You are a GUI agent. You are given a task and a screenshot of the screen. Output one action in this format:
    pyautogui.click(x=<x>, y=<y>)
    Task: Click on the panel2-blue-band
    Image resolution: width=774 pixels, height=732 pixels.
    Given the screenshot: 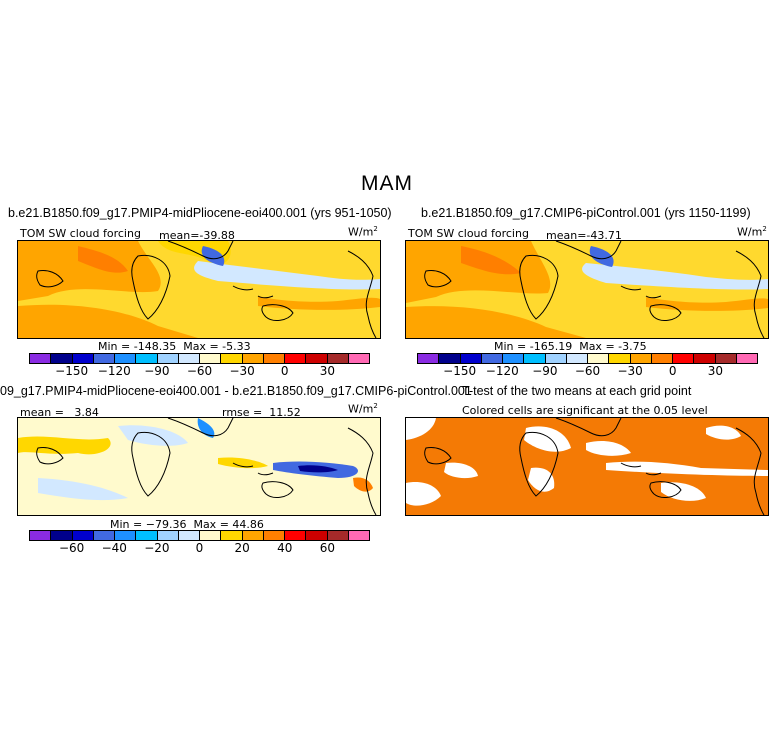 What is the action you would take?
    pyautogui.click(x=675, y=276)
    